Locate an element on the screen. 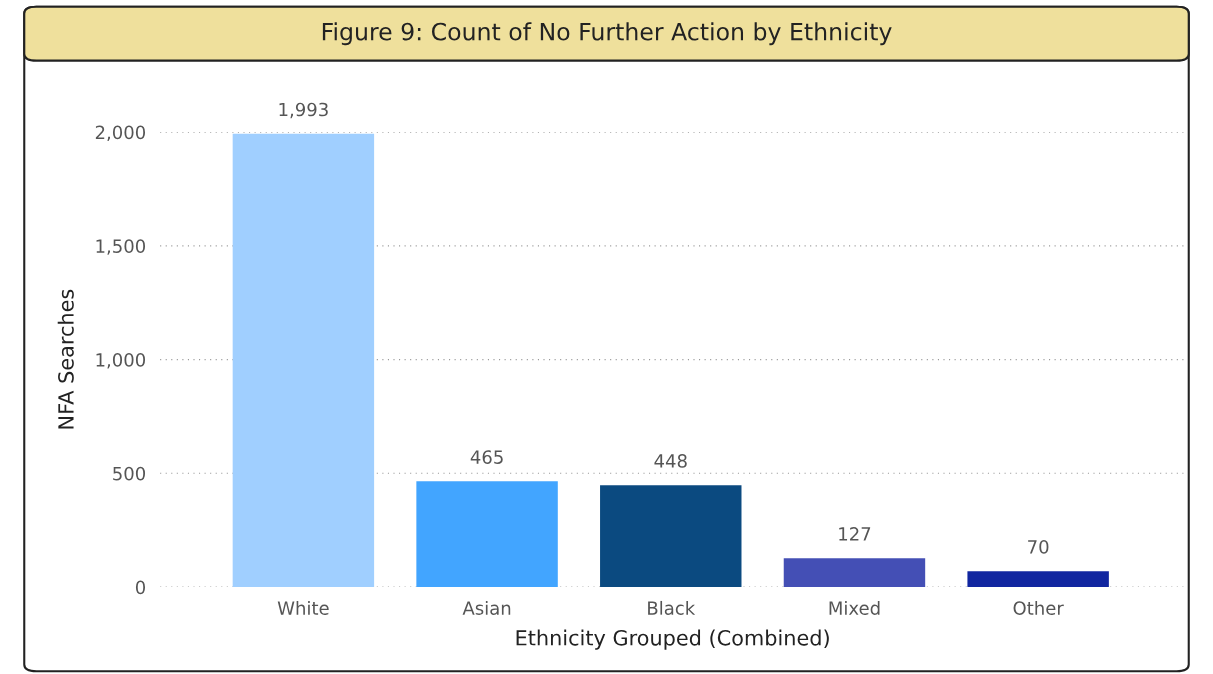 This screenshot has width=1213, height=674. data-label: 1,993 is located at coordinates (303, 110).